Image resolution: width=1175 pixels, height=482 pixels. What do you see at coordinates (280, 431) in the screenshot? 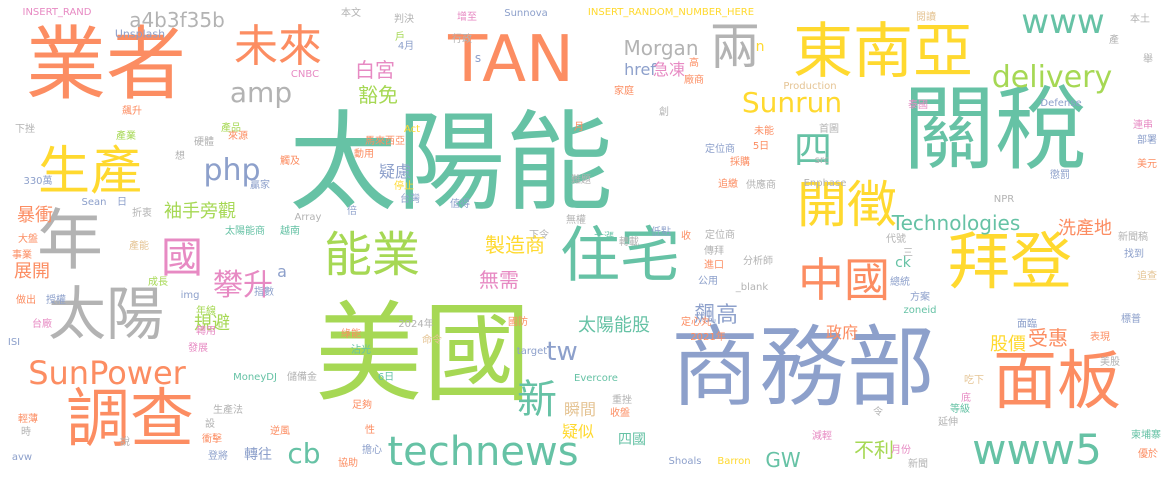
I see `word-nifeng: 逆風` at bounding box center [280, 431].